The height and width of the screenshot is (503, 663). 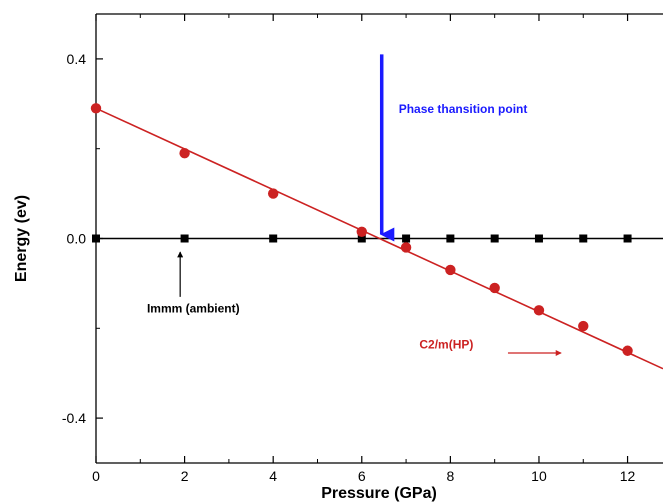 I want to click on x-tick-label: 10, so click(x=539, y=476).